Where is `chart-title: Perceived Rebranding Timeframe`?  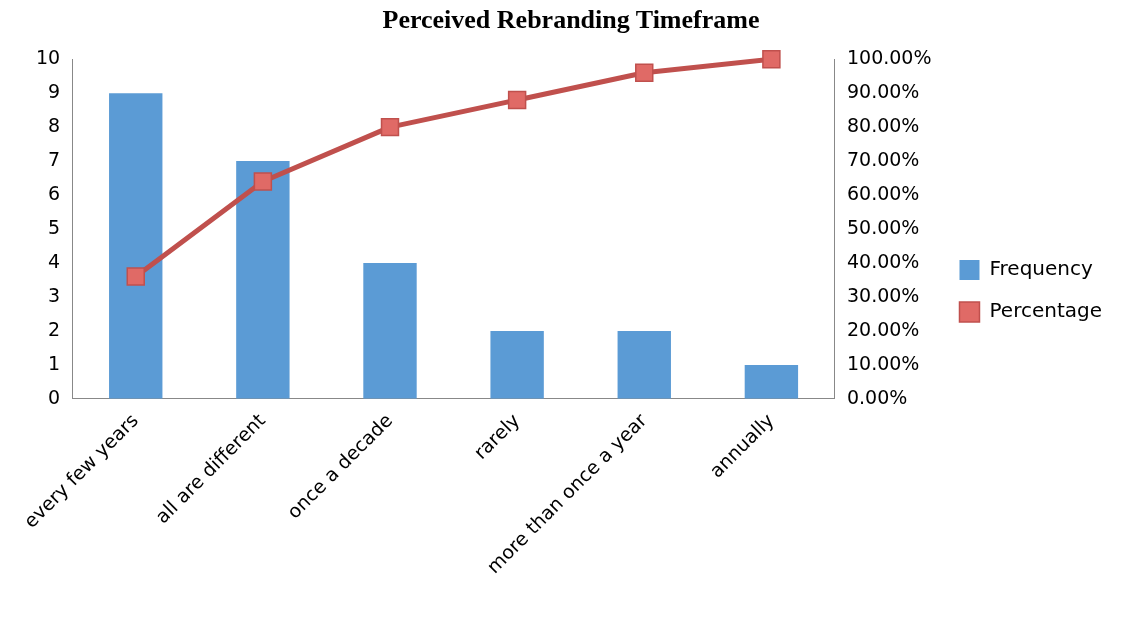 chart-title: Perceived Rebranding Timeframe is located at coordinates (571, 20).